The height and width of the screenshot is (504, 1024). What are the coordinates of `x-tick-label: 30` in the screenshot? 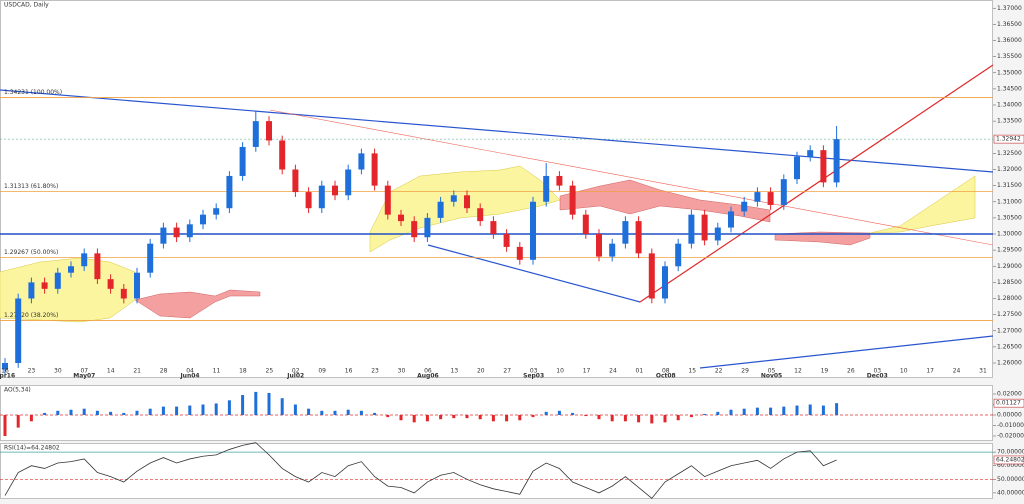 It's located at (58, 371).